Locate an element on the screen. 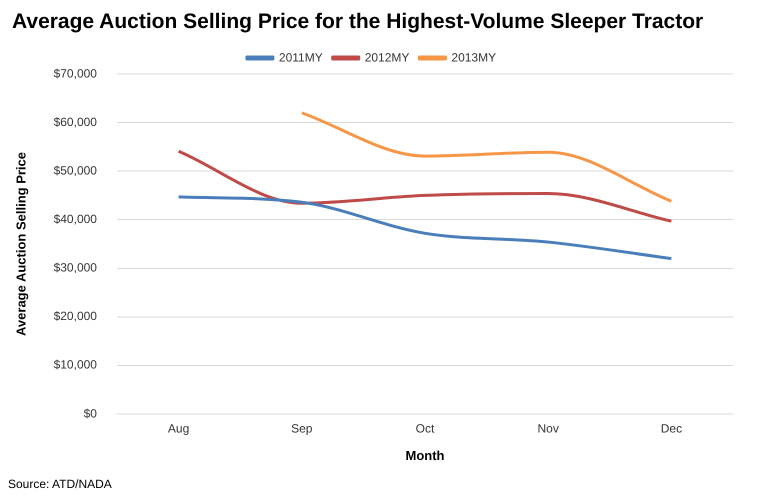 This screenshot has height=496, width=773. y-tick-label: $30,000 is located at coordinates (76, 267).